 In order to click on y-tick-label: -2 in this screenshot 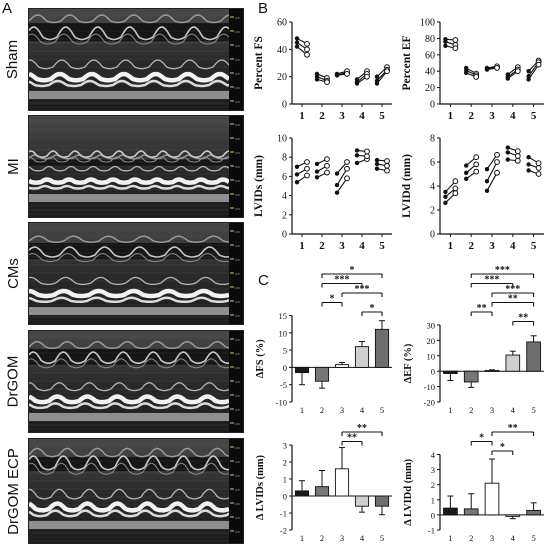, I will do `click(283, 531)`.